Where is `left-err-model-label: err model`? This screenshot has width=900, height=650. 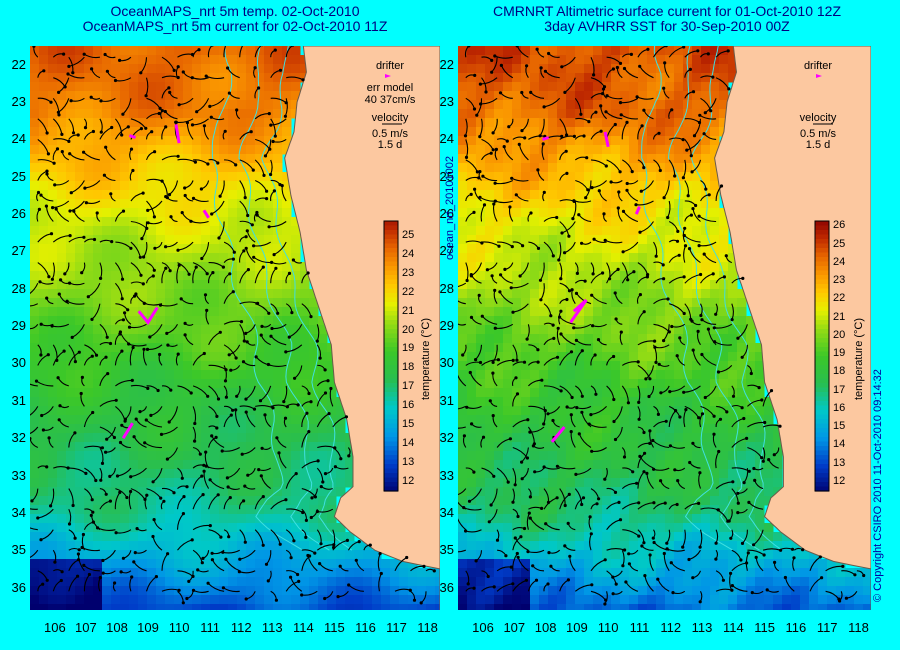 left-err-model-label: err model is located at coordinates (390, 88).